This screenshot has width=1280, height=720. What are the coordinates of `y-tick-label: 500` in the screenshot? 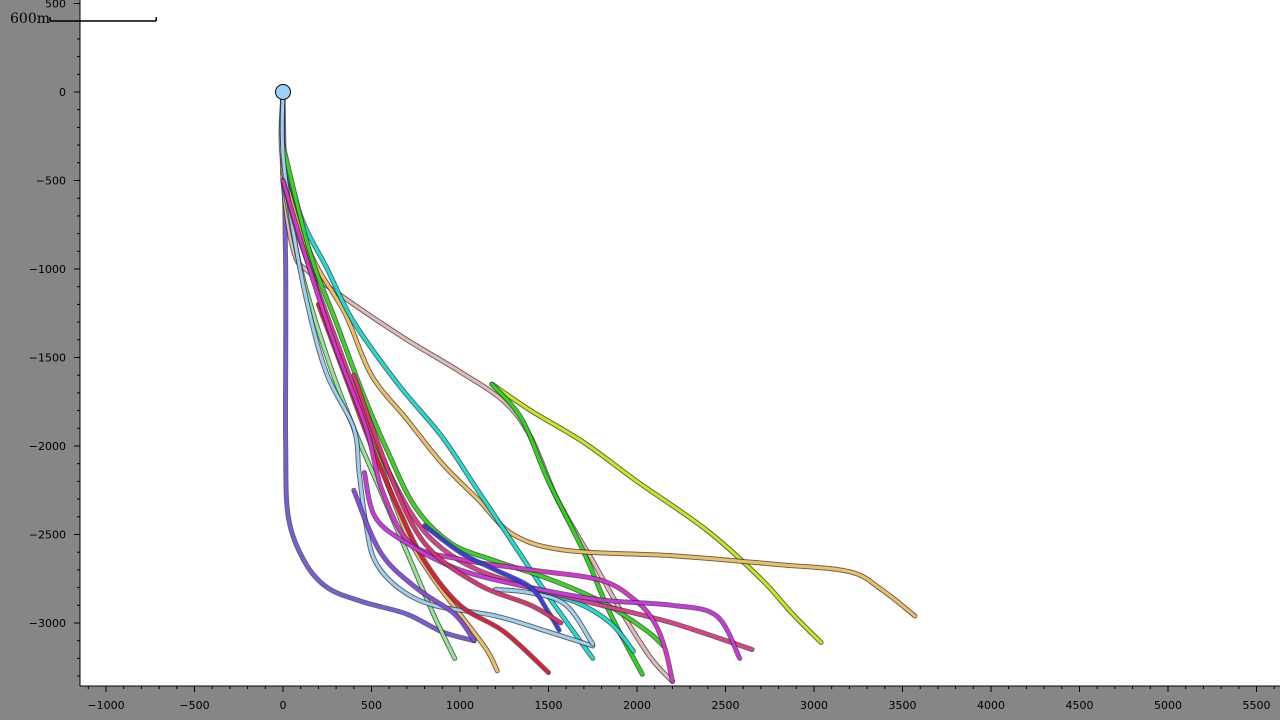 It's located at (55, 5).